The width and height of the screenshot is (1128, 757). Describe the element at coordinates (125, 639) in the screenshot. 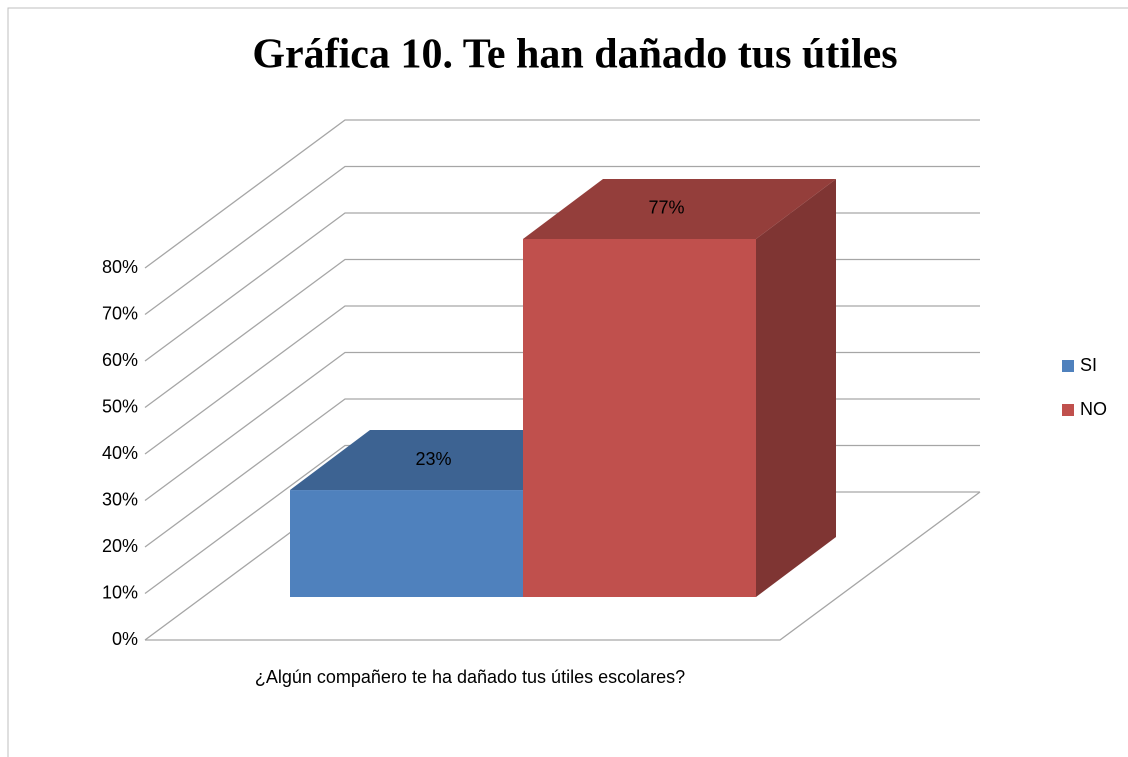

I see `y-tick-label: 0%` at that location.